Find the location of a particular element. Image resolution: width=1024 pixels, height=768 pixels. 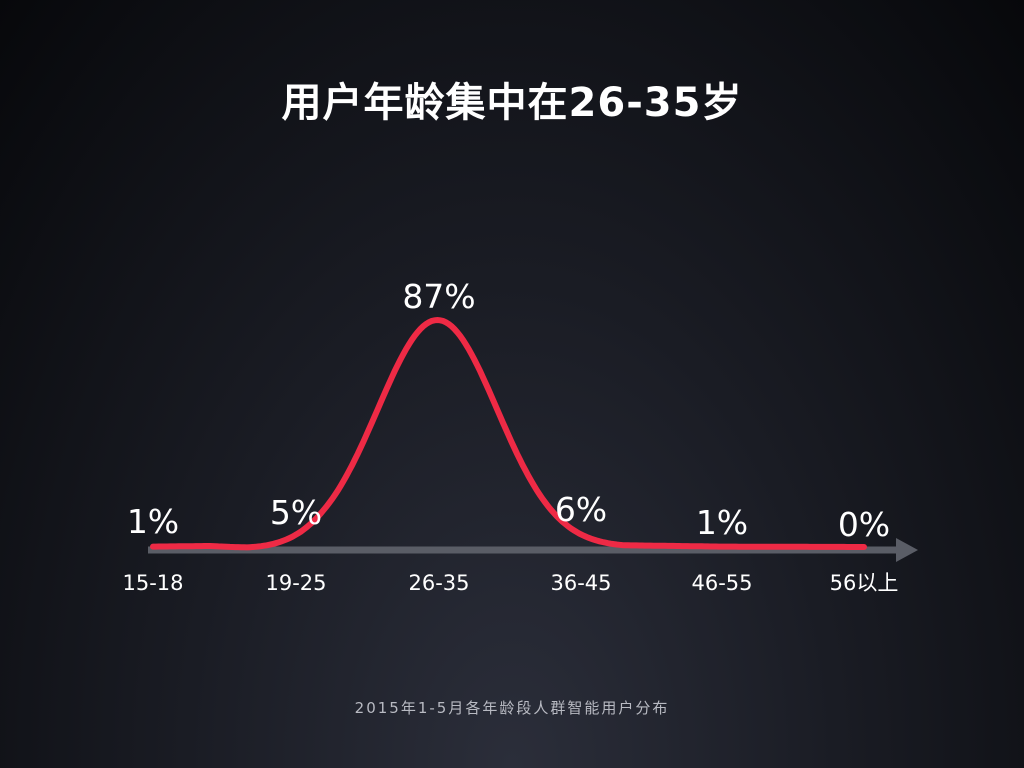

x-axis-arrow-icon is located at coordinates (907, 550).